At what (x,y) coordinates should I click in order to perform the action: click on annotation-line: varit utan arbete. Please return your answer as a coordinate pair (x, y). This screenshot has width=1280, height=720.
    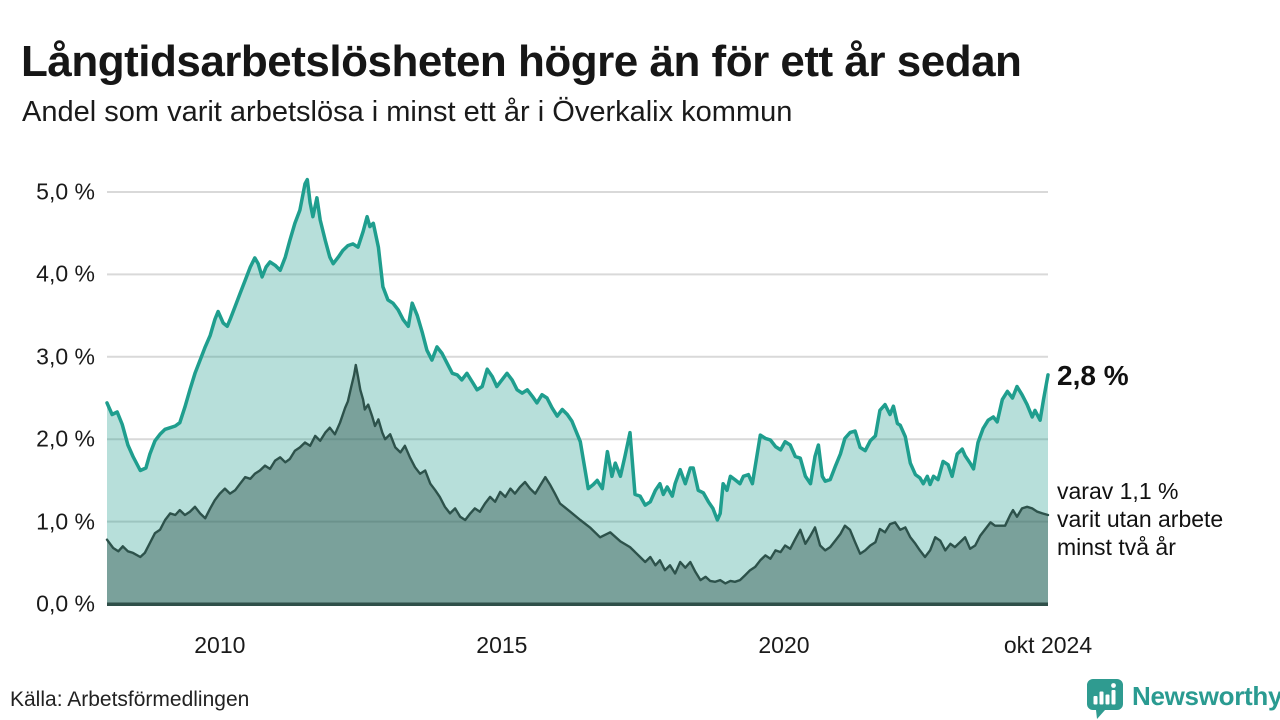
    Looking at the image, I should click on (1140, 519).